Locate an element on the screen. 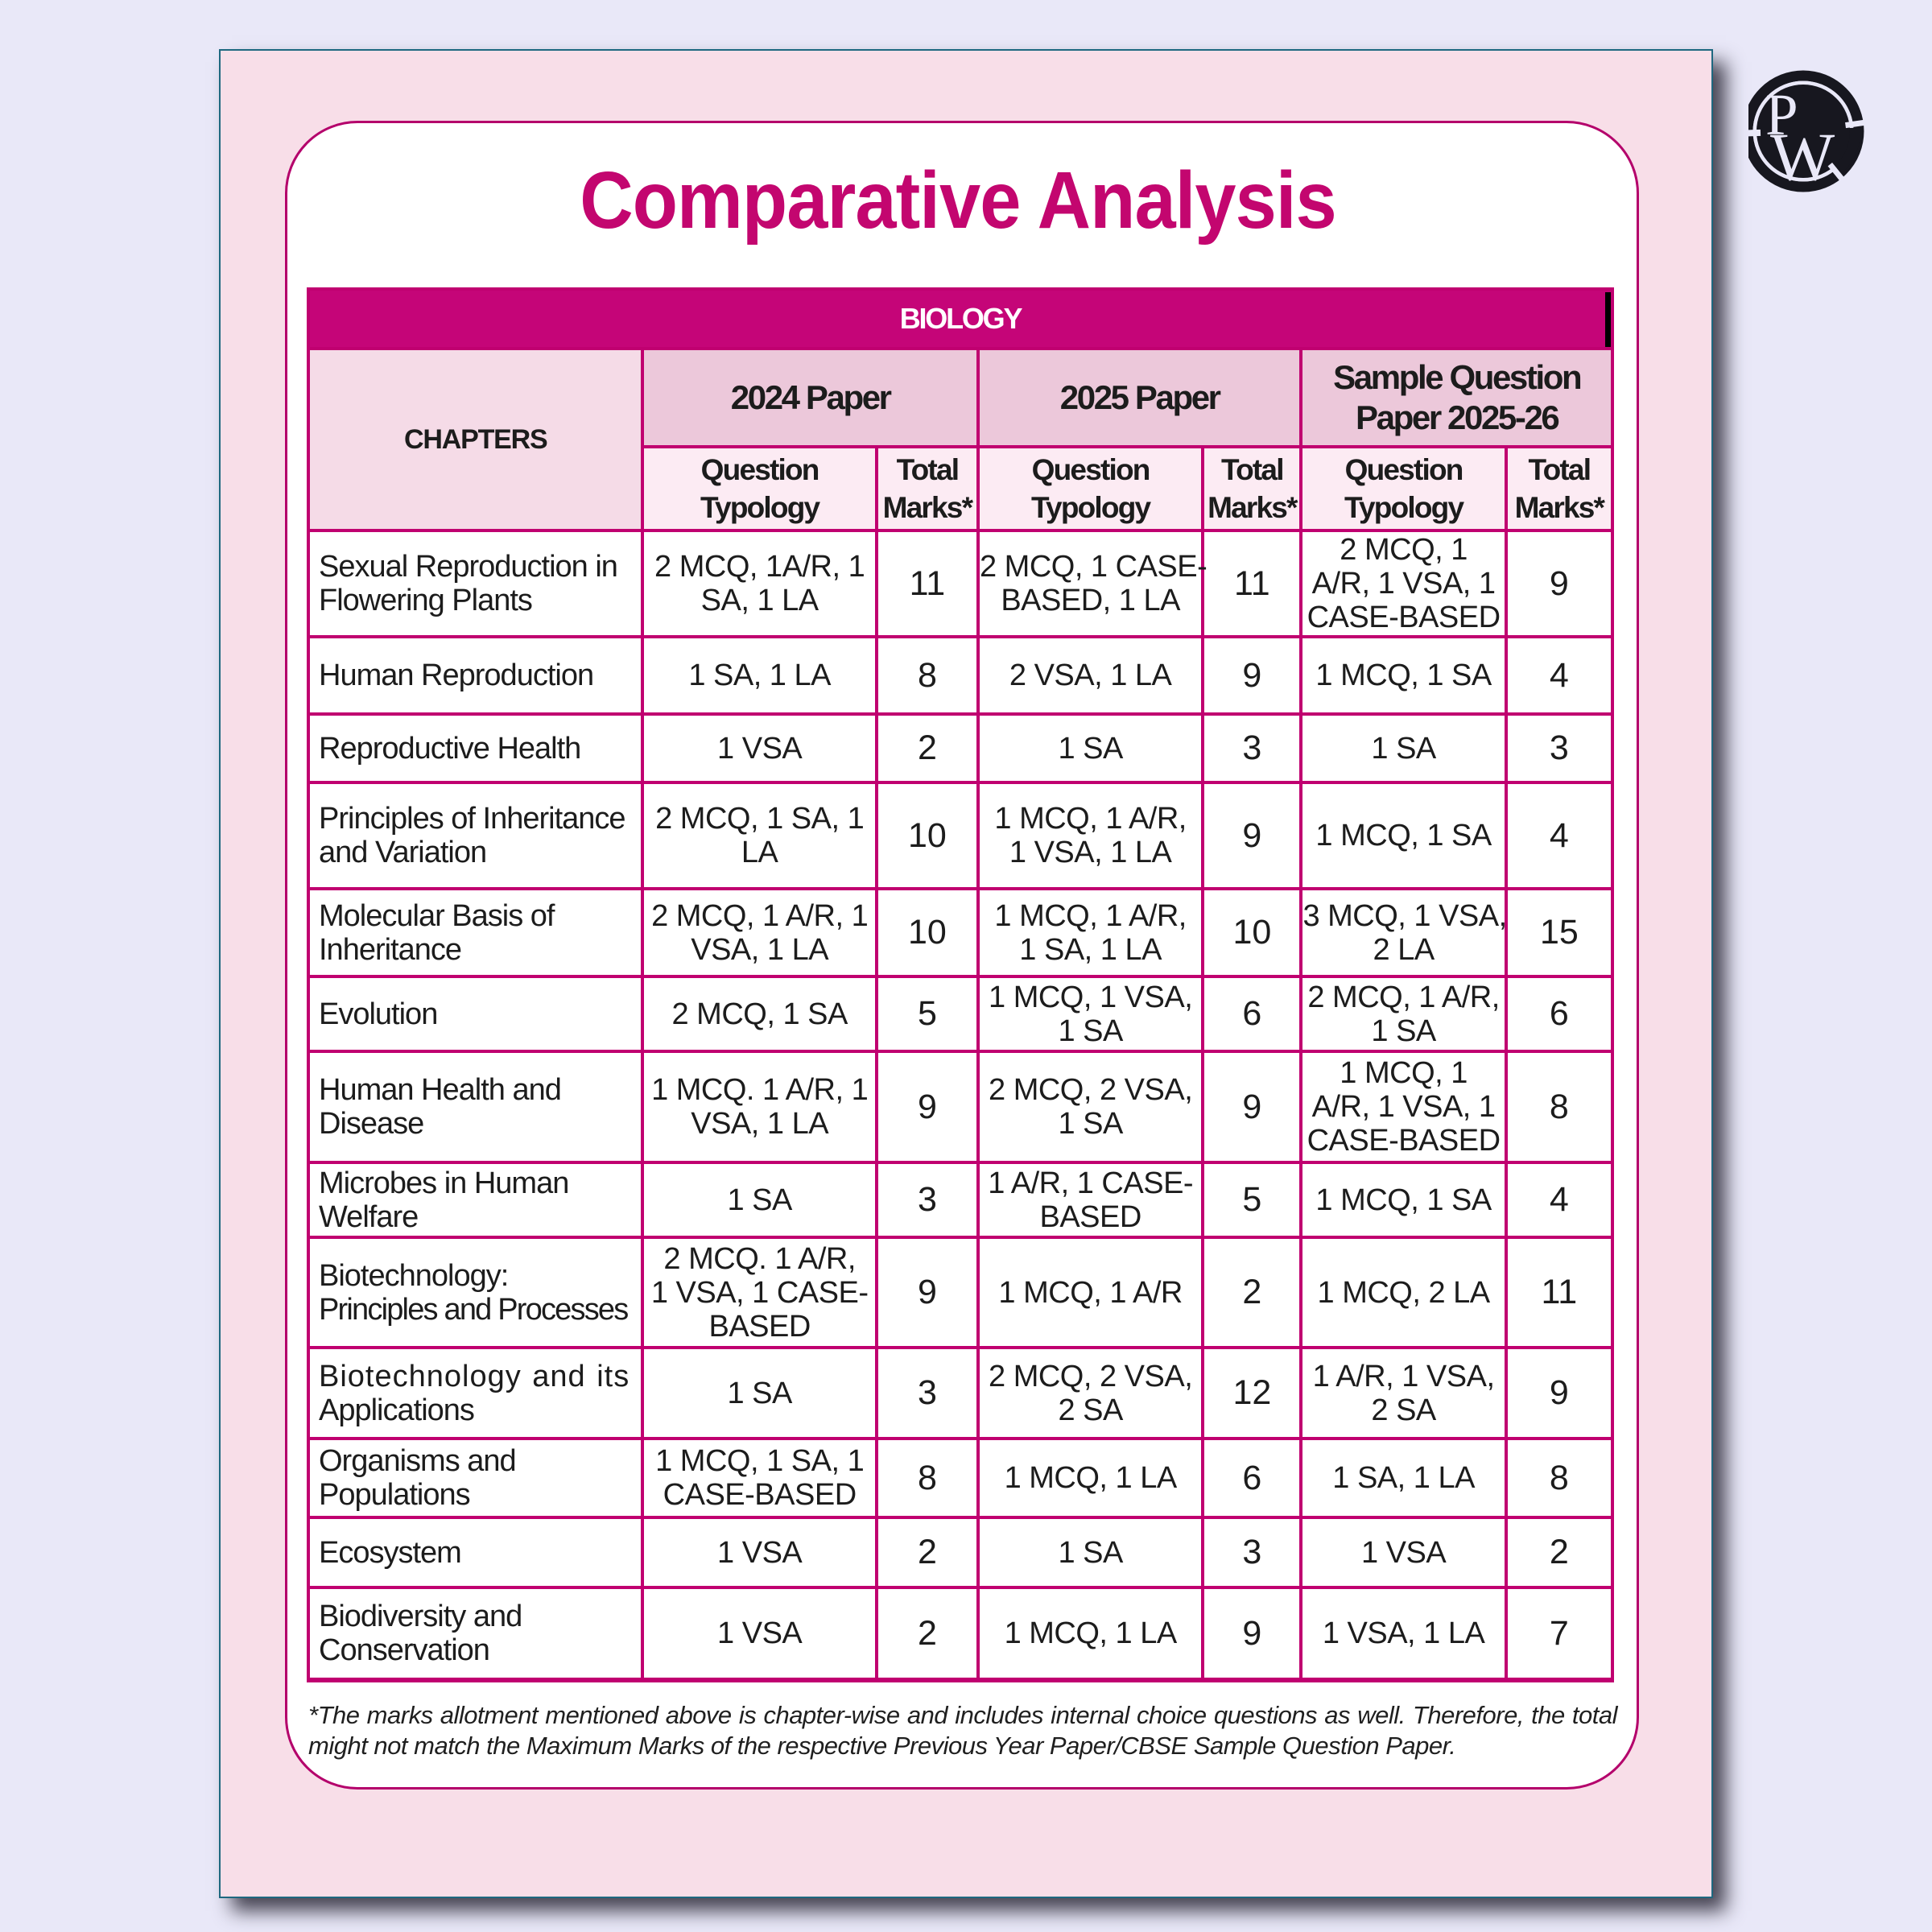 This screenshot has height=1932, width=1932. svg-text: P is located at coordinates (1781, 114).